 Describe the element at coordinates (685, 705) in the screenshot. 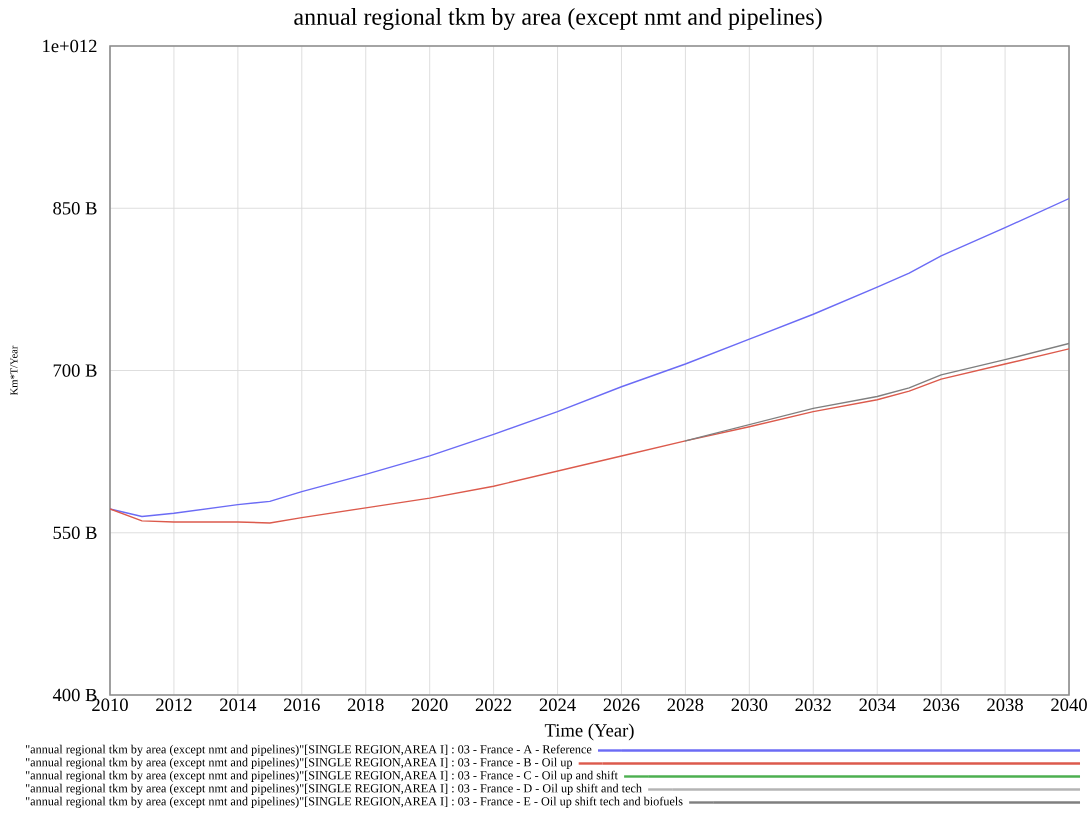

I see `x-tick-label: 2028` at that location.